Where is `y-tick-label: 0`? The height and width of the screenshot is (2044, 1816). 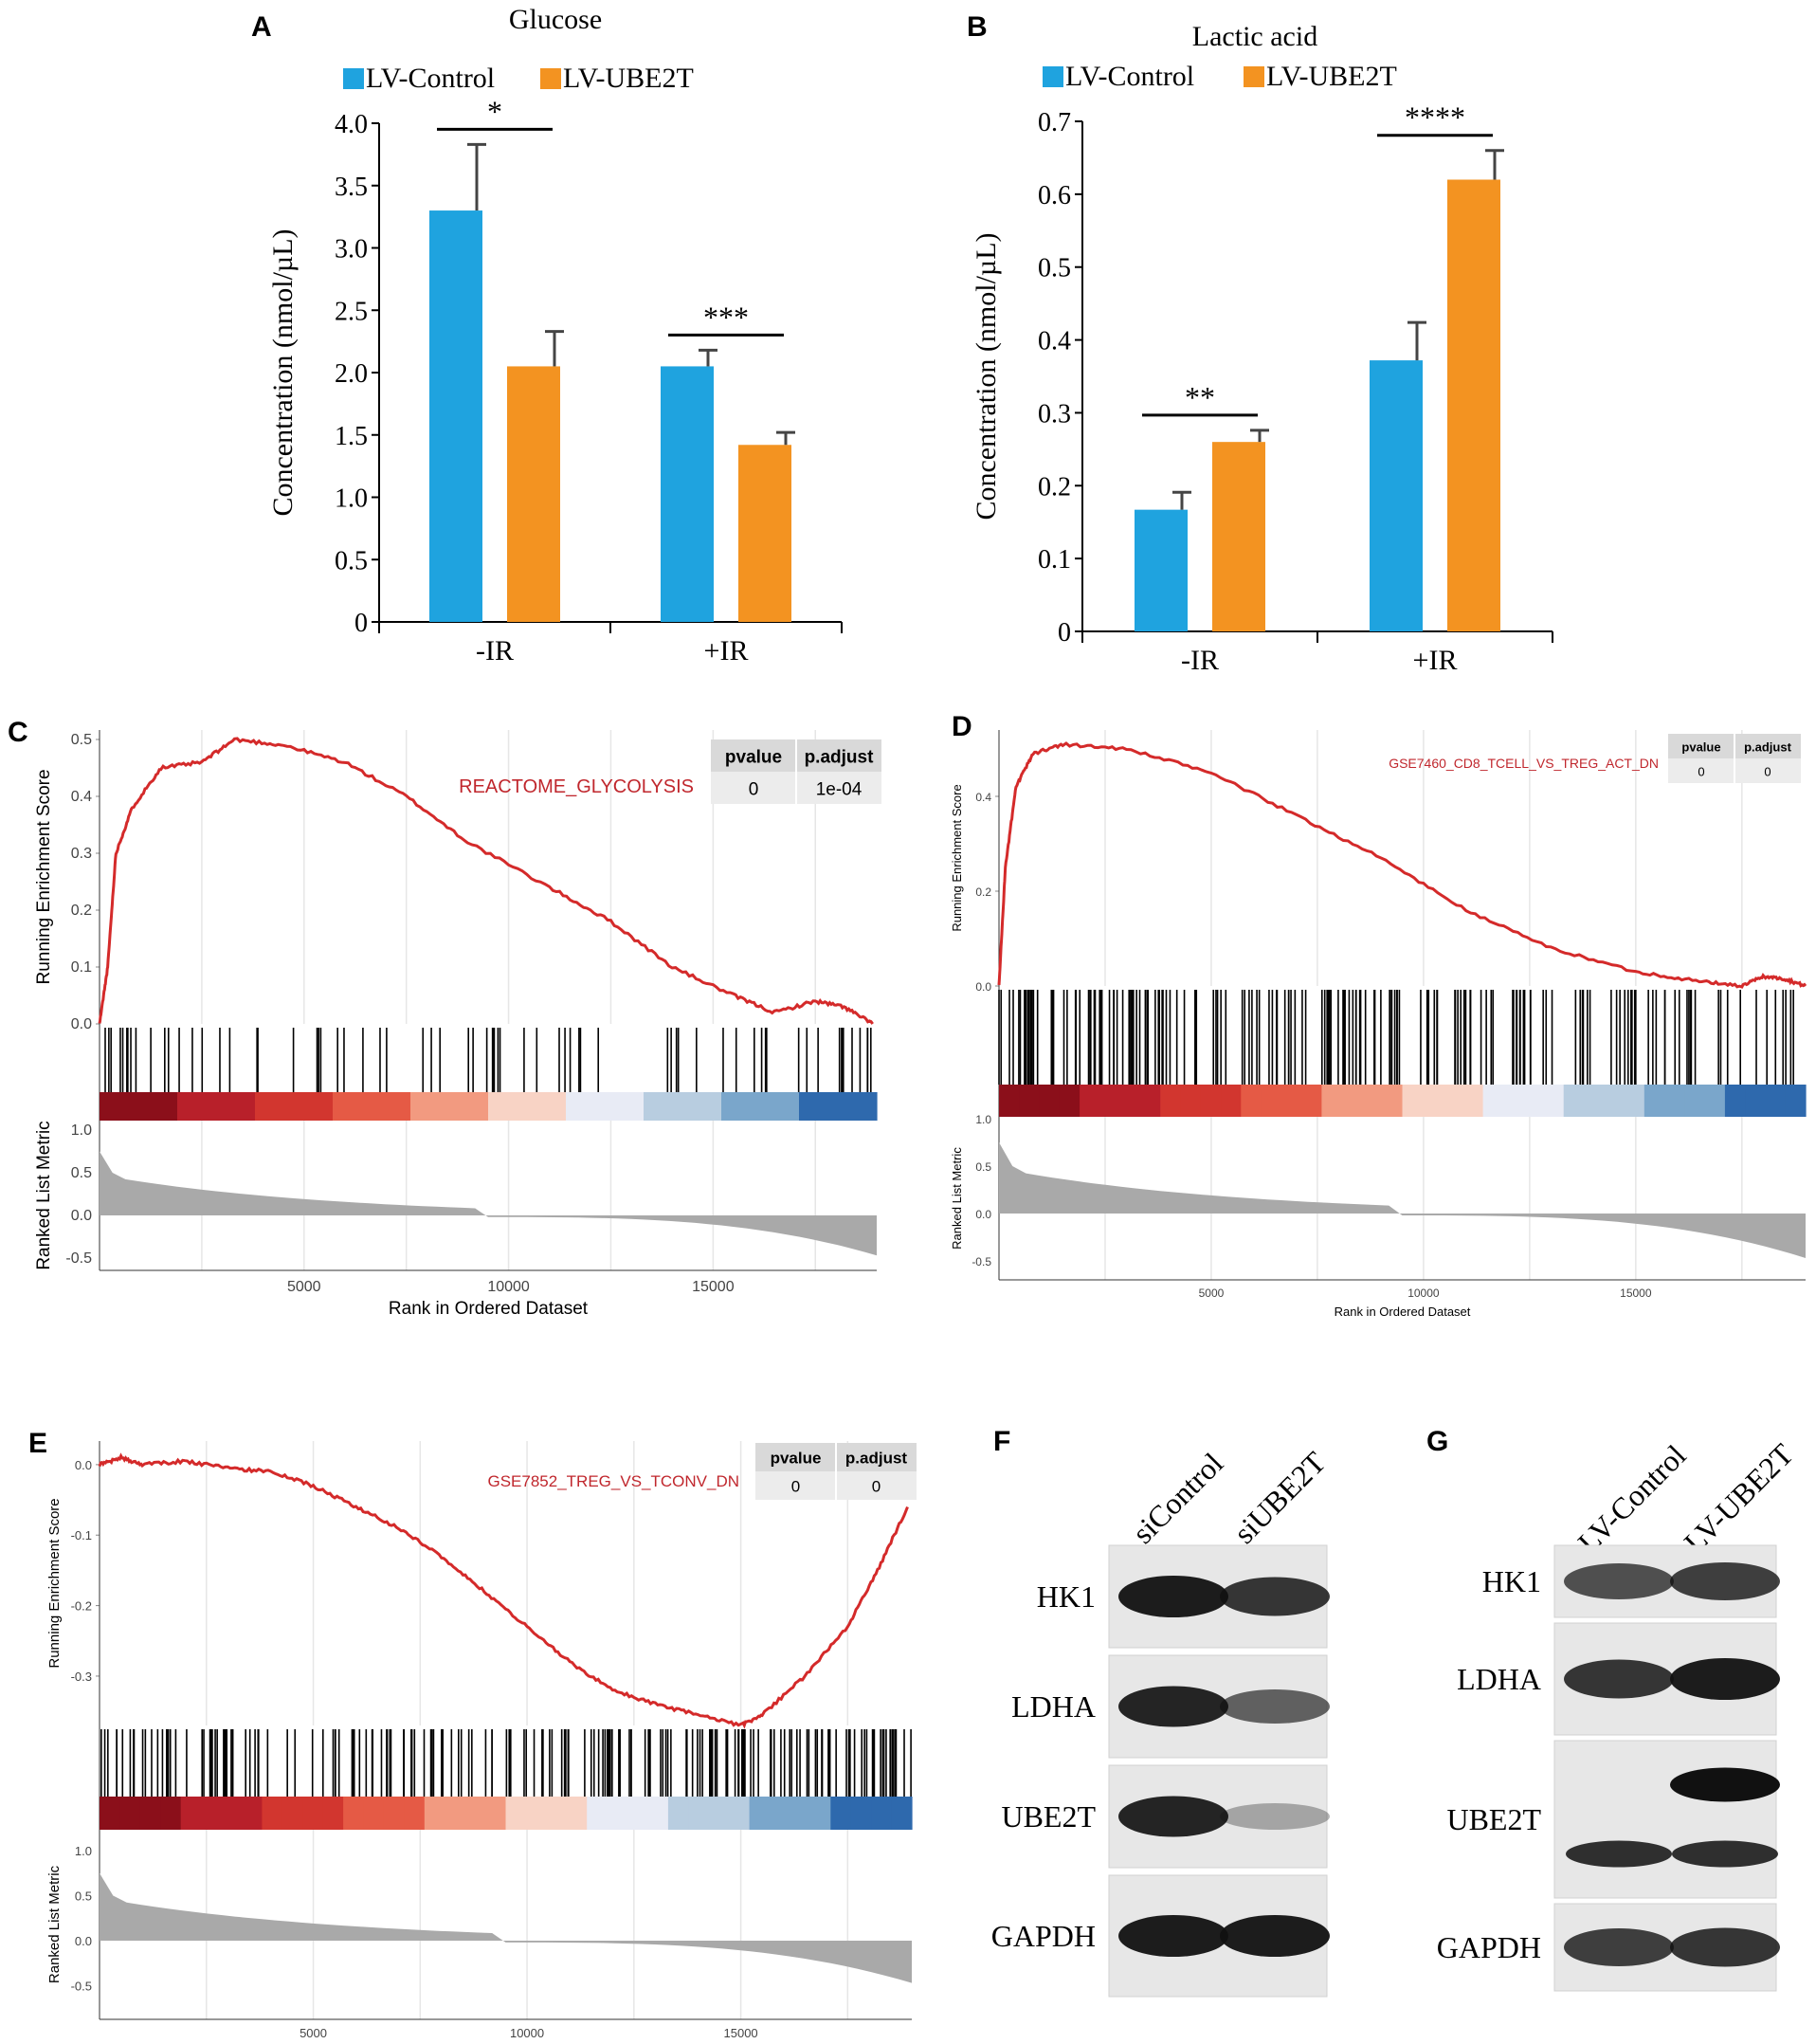 y-tick-label: 0 is located at coordinates (1064, 633).